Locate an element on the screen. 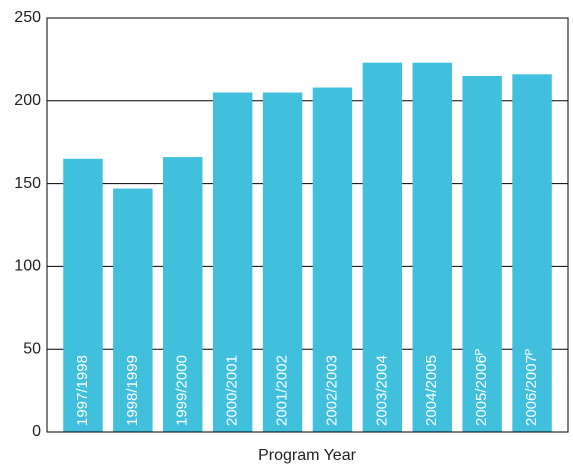  y-tick-label: 100 is located at coordinates (27, 266).